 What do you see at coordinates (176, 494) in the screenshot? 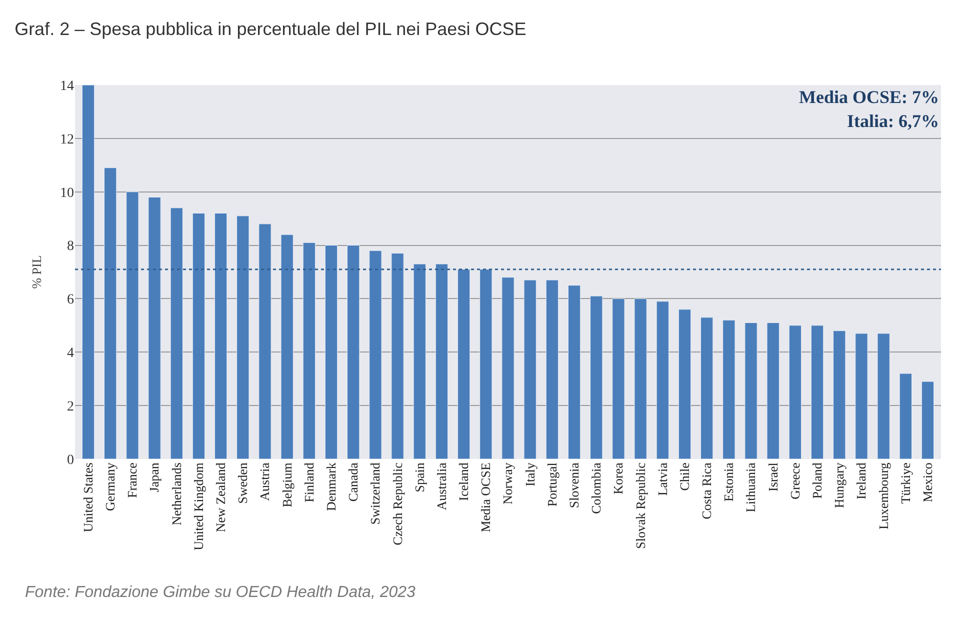
I see `x-tick-label: Netherlands` at bounding box center [176, 494].